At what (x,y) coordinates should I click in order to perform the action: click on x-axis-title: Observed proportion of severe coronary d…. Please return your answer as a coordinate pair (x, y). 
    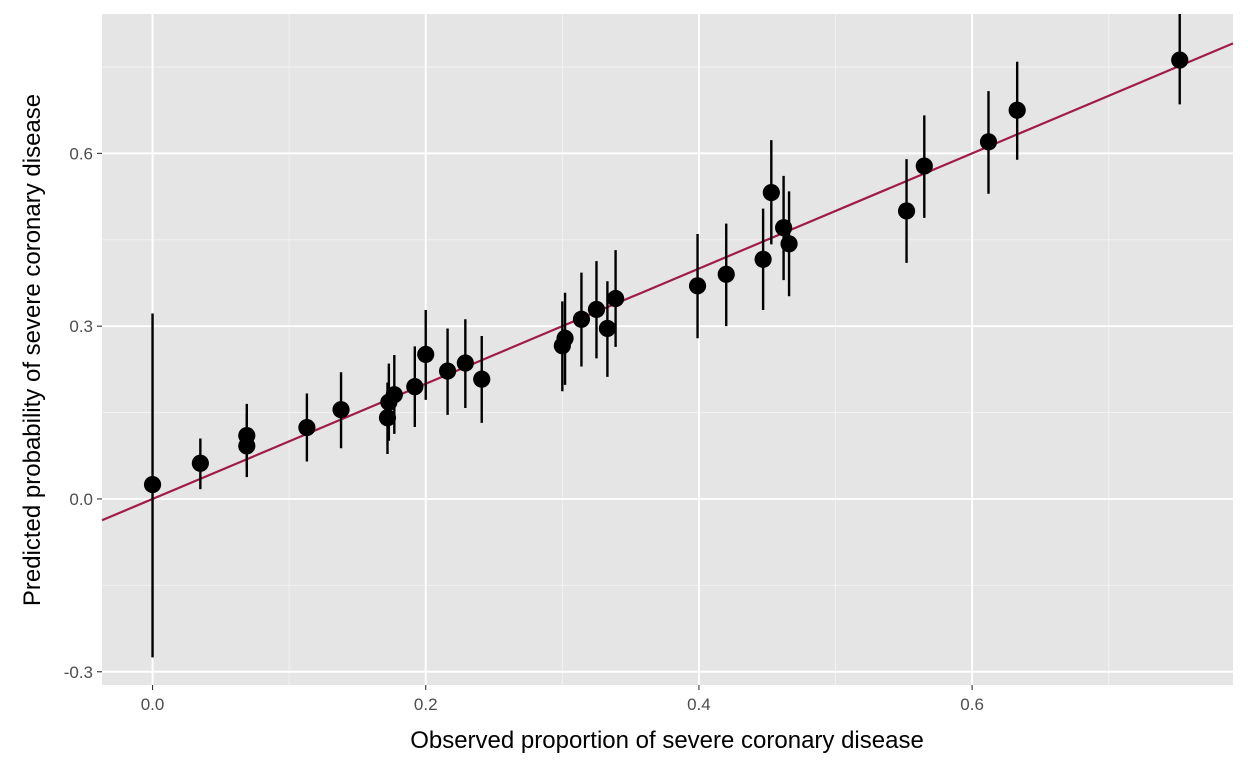
    Looking at the image, I should click on (667, 740).